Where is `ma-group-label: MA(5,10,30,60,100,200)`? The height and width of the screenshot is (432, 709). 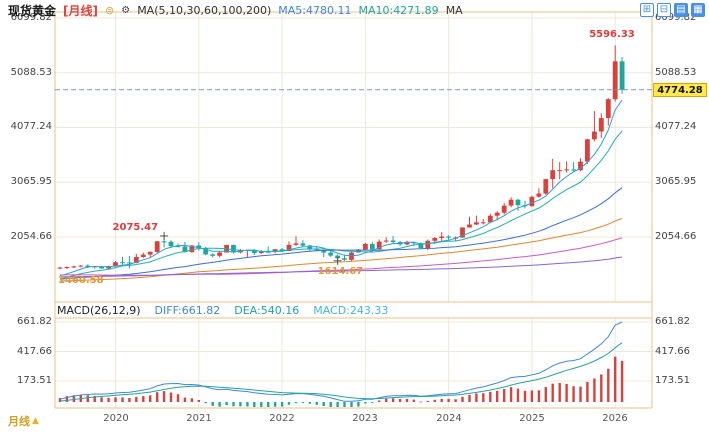 ma-group-label: MA(5,10,30,60,100,200) is located at coordinates (204, 10).